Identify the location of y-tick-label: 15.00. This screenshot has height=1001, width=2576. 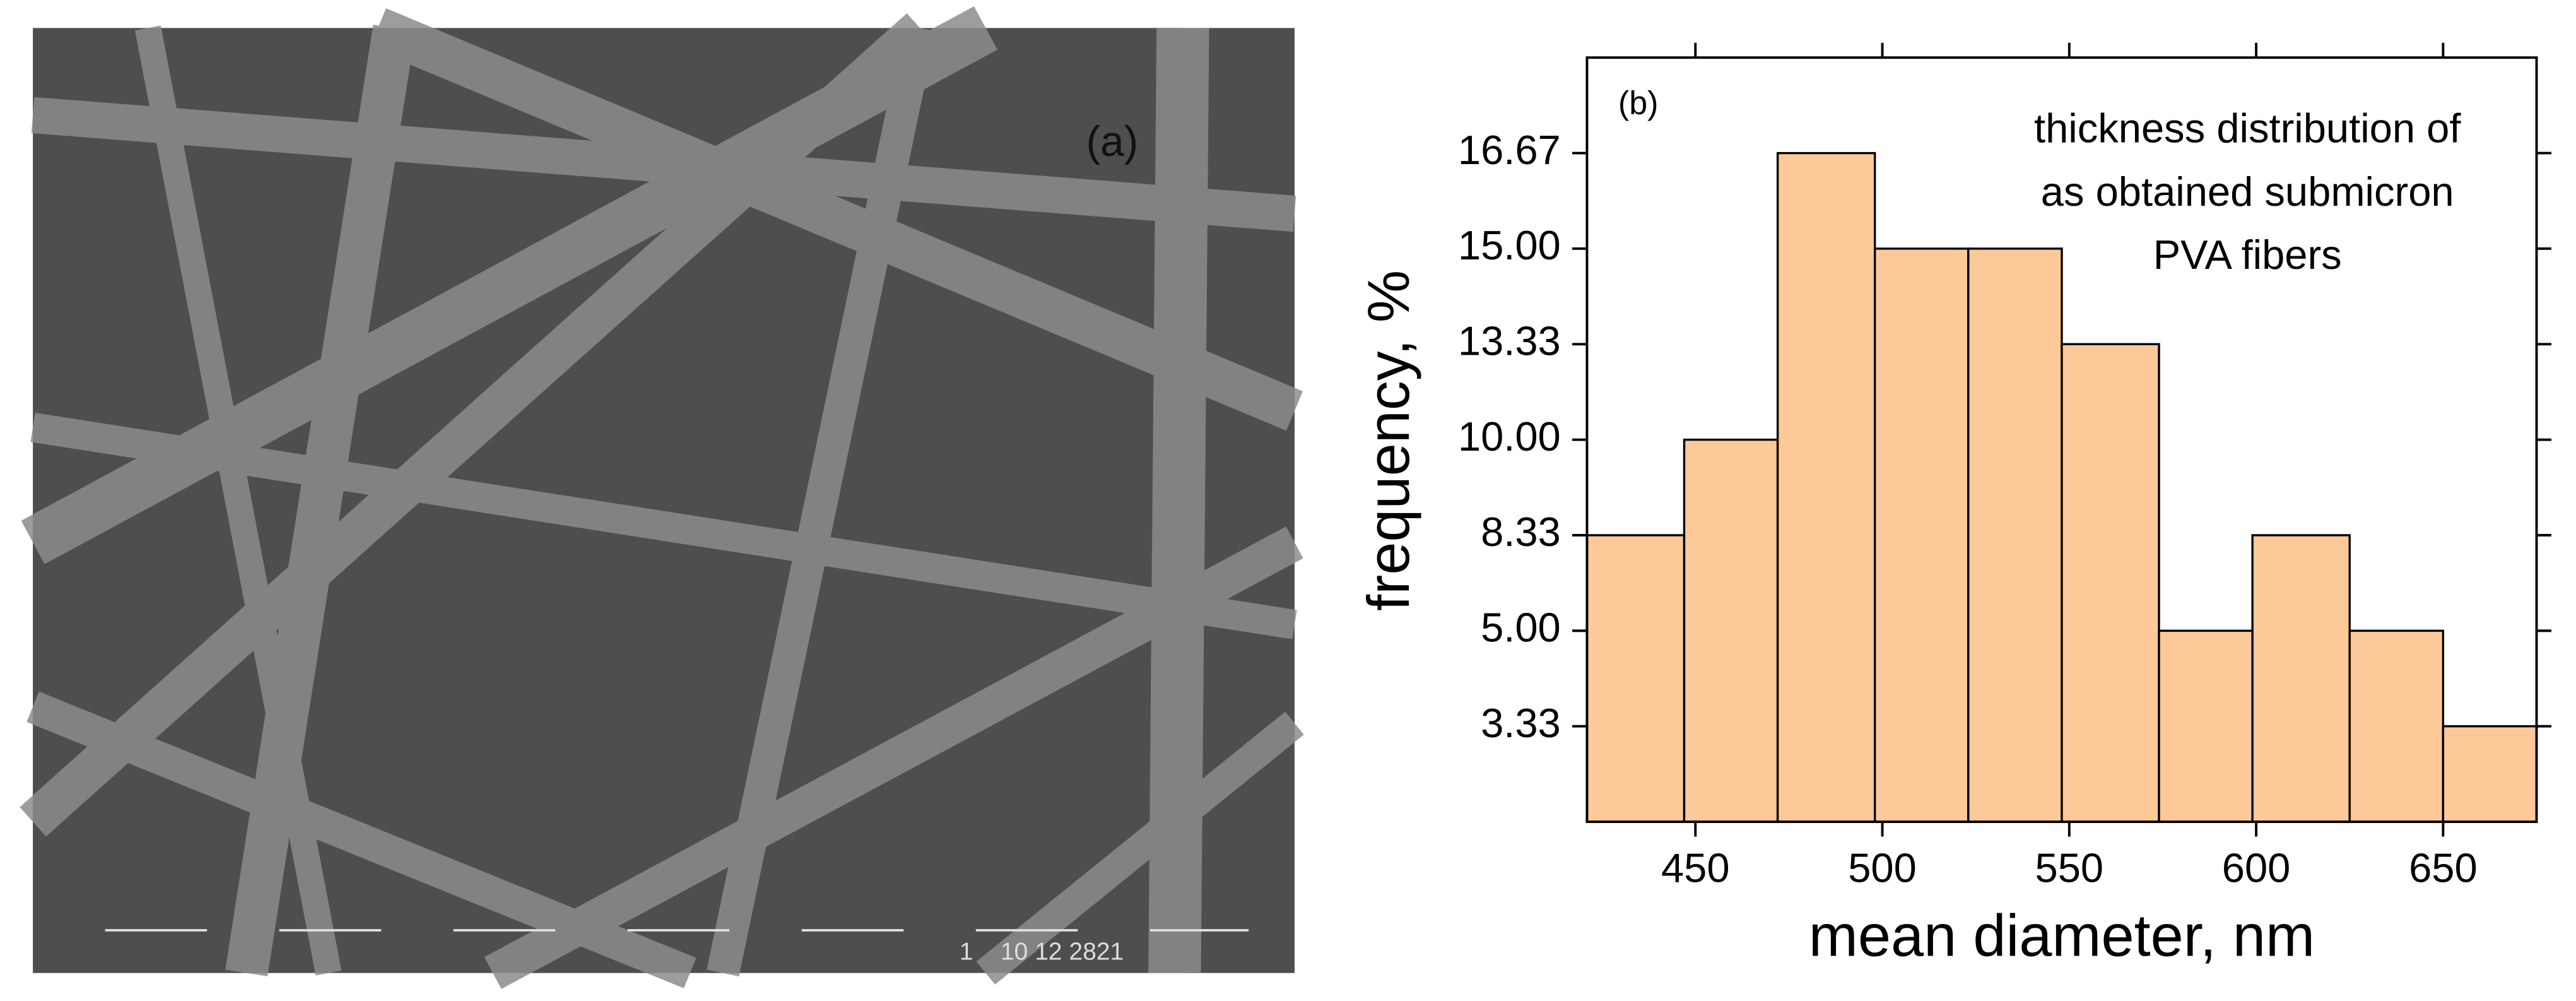
(1509, 245).